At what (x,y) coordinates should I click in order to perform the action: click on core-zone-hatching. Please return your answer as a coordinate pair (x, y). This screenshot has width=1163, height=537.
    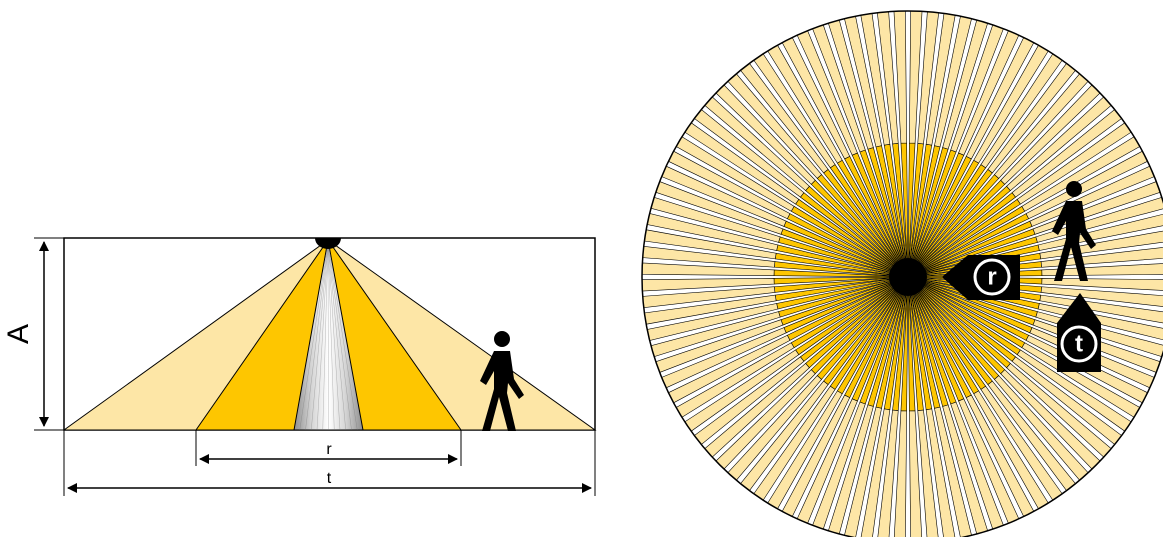
    Looking at the image, I should click on (328, 336).